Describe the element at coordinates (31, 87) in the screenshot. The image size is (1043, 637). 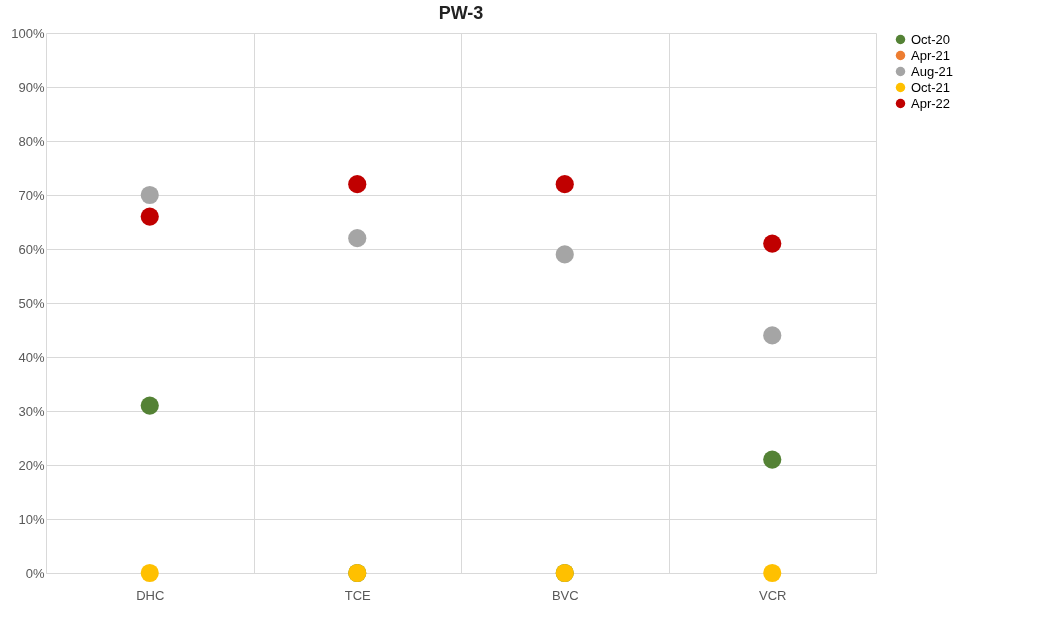
I see `y-tick-label: 90%` at that location.